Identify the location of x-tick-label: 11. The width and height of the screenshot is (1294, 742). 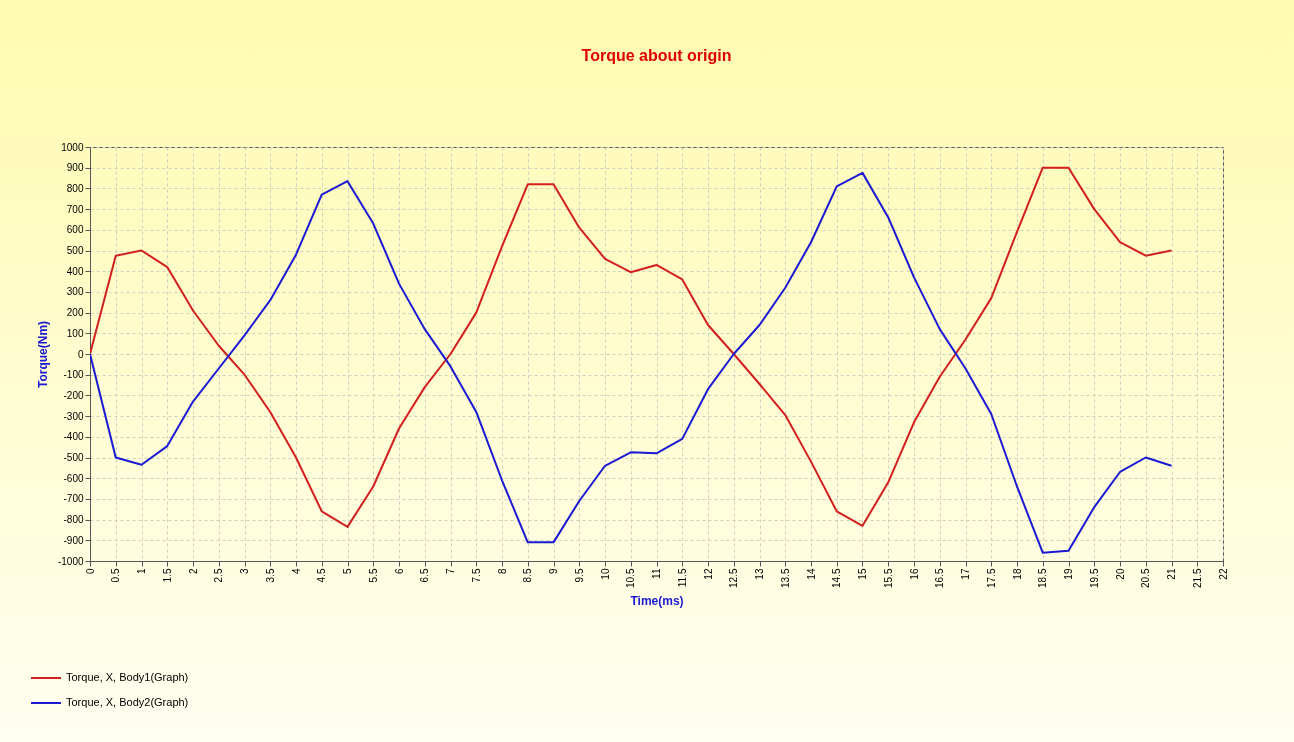
(656, 573).